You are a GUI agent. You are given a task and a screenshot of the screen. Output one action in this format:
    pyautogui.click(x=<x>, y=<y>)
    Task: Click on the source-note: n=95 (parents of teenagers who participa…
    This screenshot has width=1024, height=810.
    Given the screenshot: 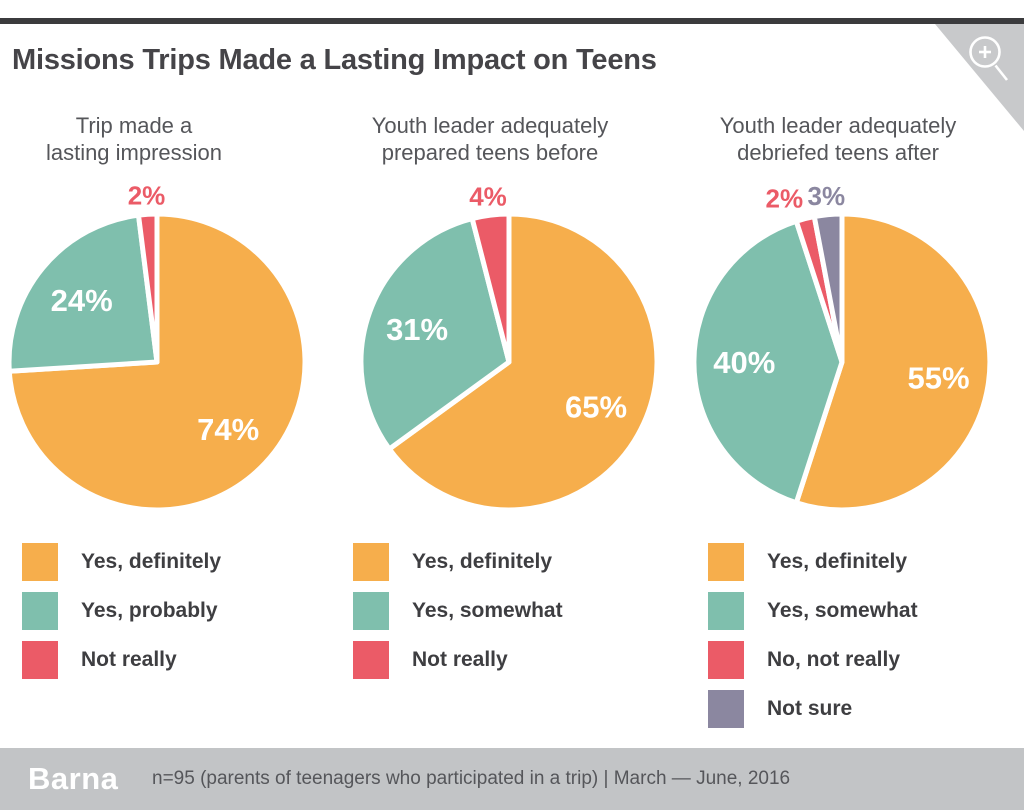 What is the action you would take?
    pyautogui.click(x=471, y=778)
    